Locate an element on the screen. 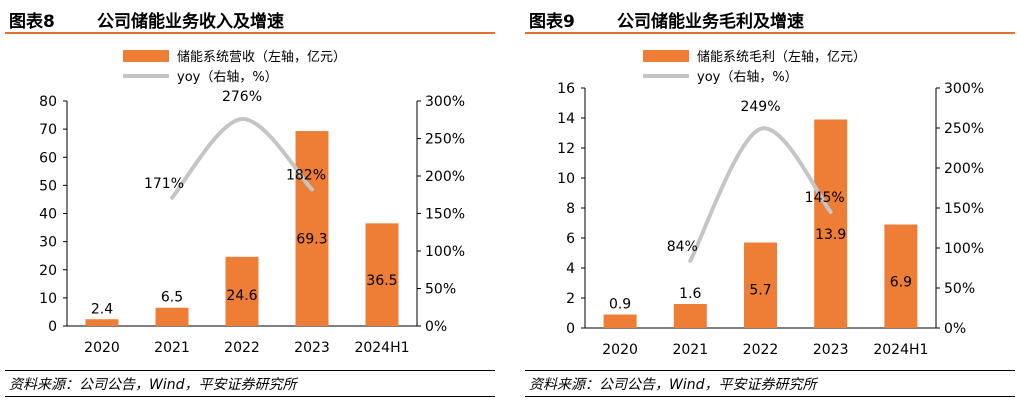 The height and width of the screenshot is (401, 1017). bar-value-label: 6.5 is located at coordinates (172, 298).